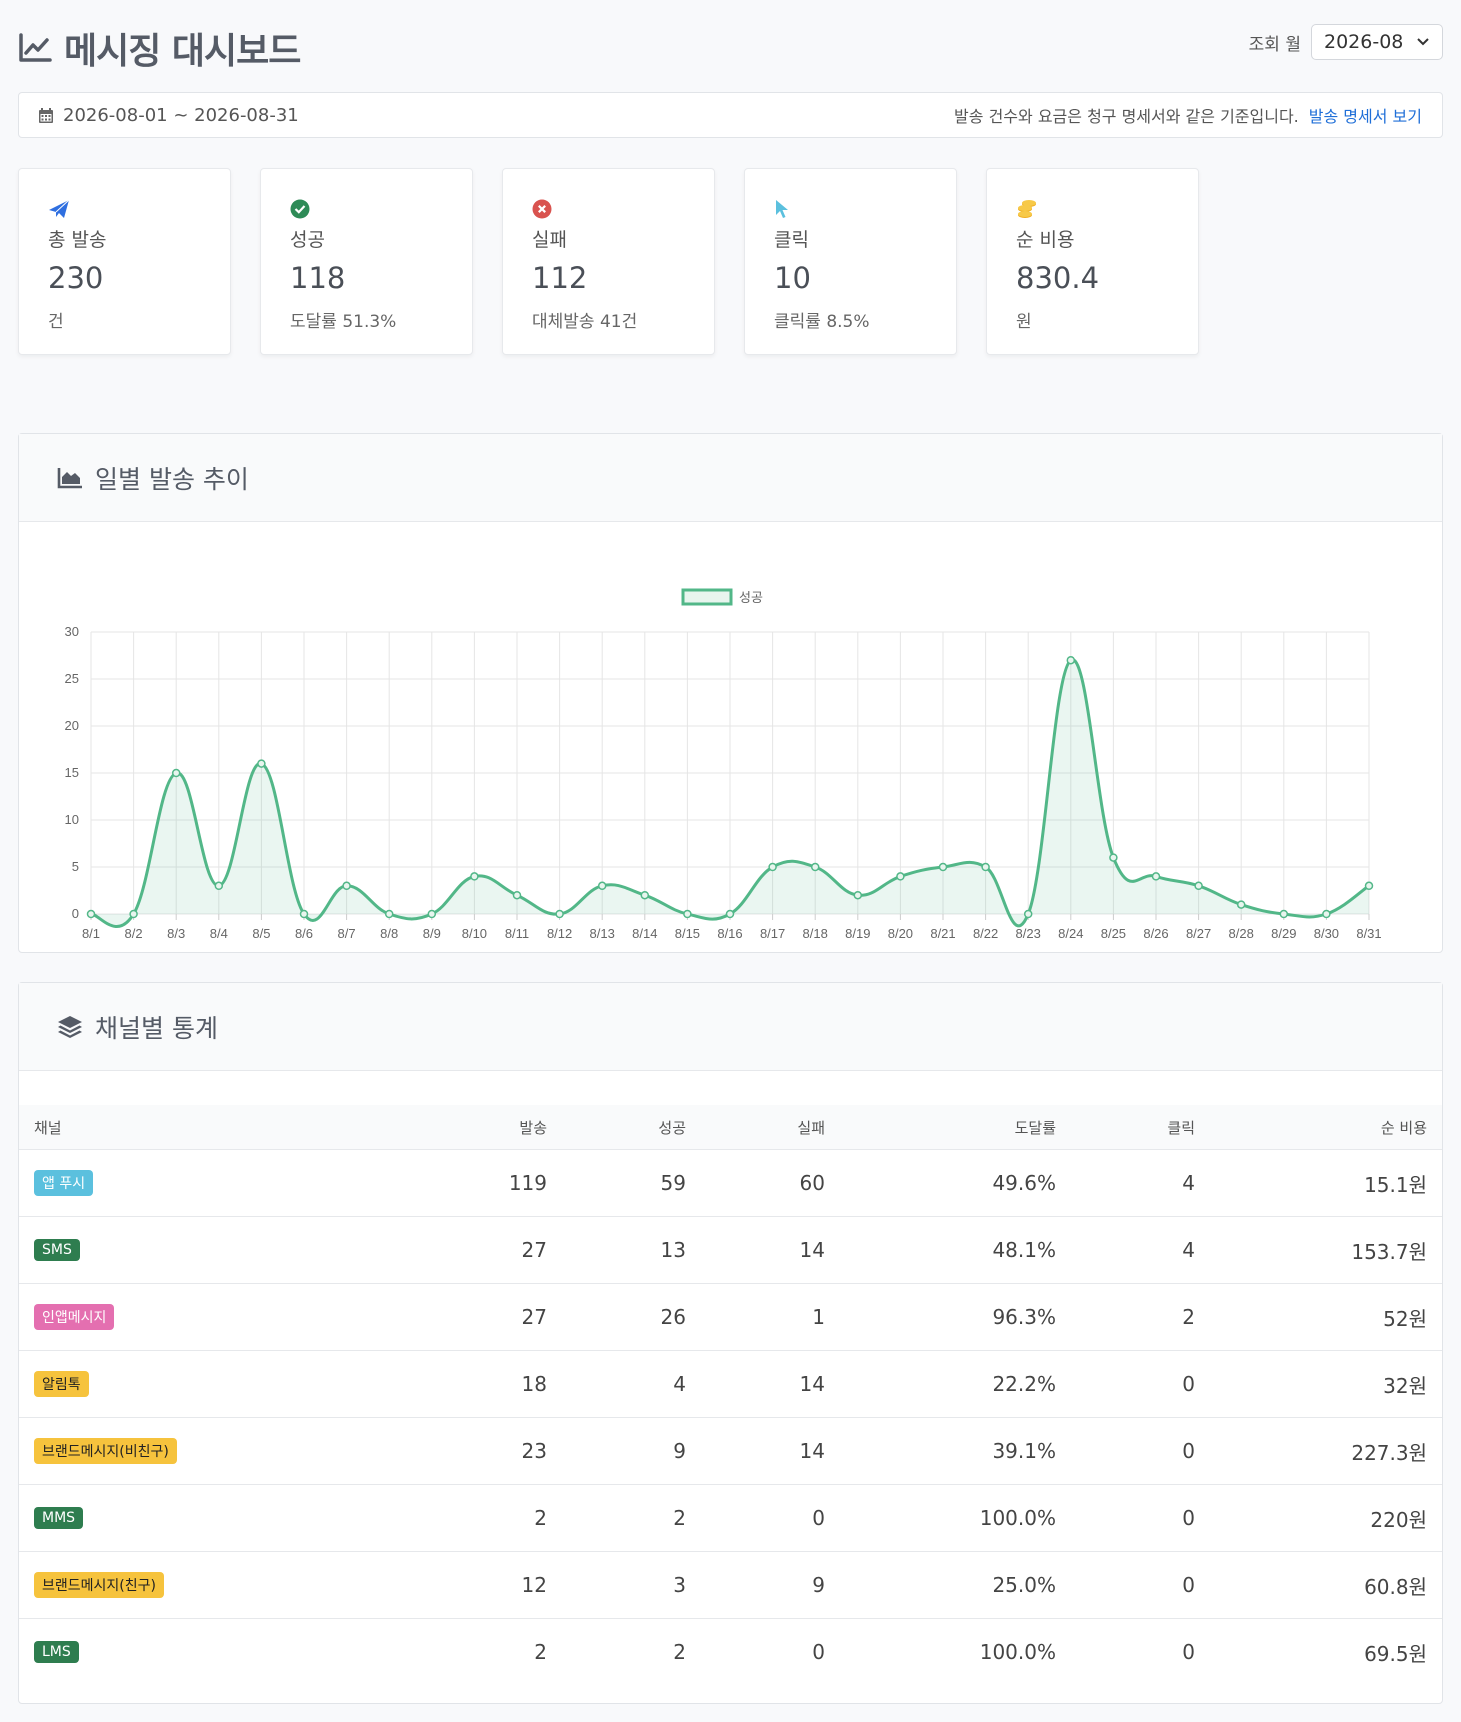 The image size is (1461, 1722). What do you see at coordinates (35, 47) in the screenshot?
I see `line-chart-icon` at bounding box center [35, 47].